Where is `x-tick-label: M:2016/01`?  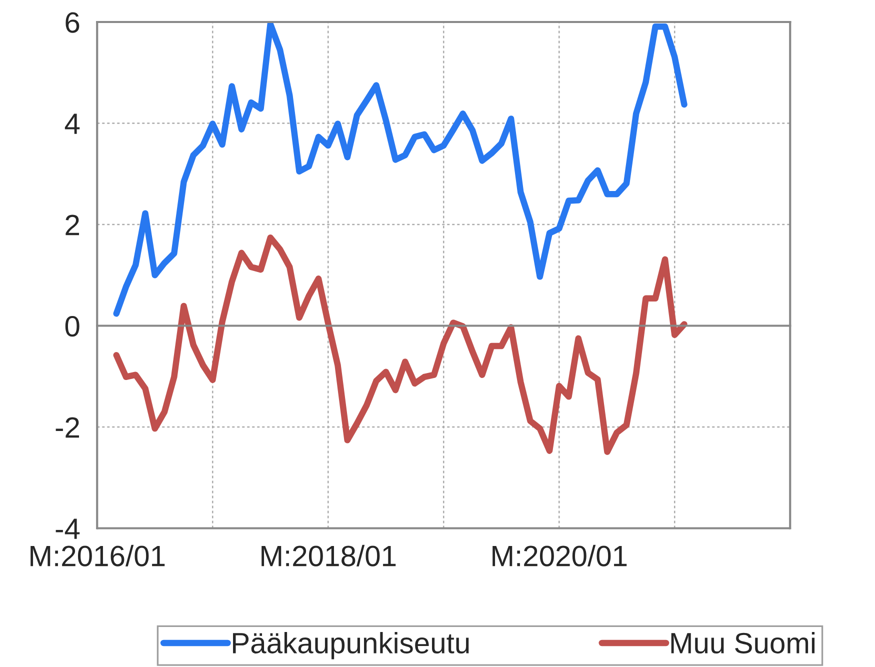 x-tick-label: M:2016/01 is located at coordinates (97, 555).